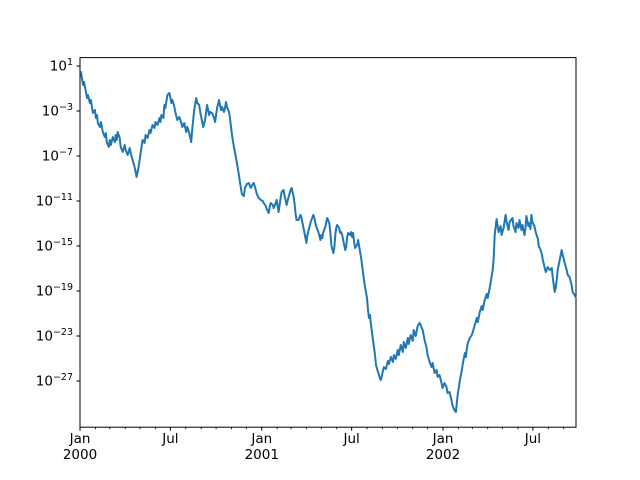  I want to click on y-axis-tick-label: 10⁻³, so click(57, 111).